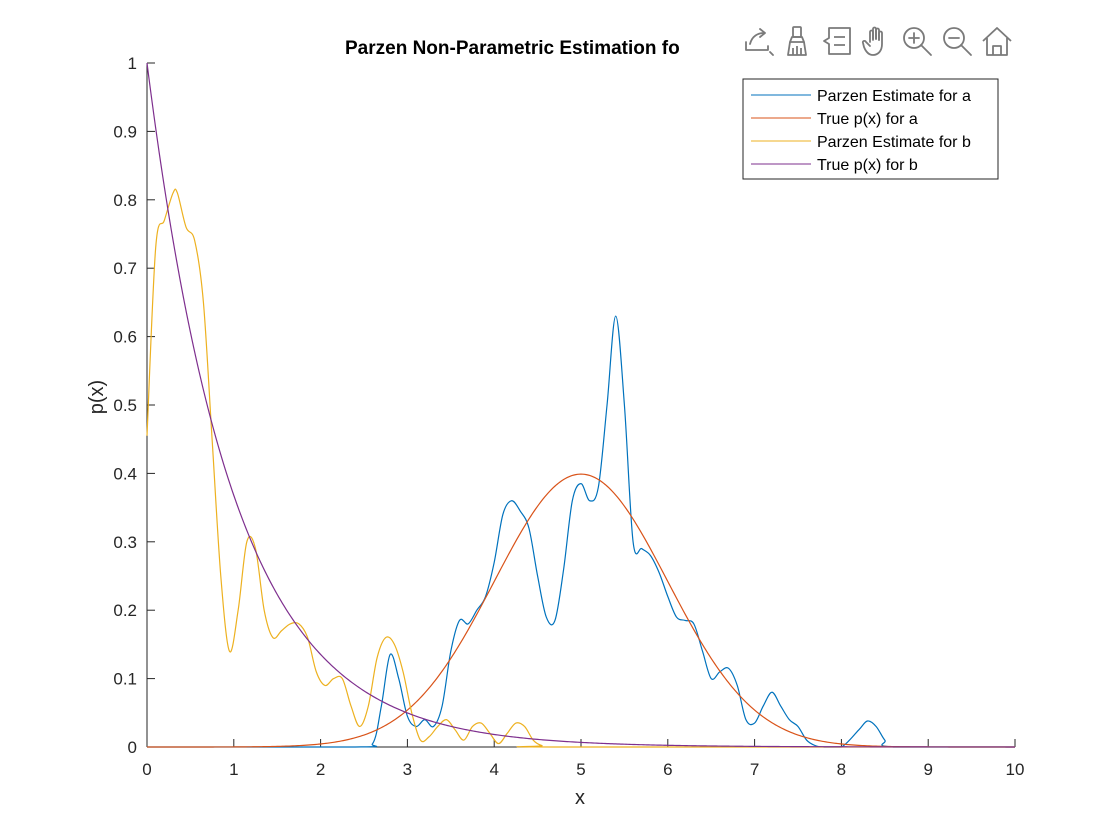 The width and height of the screenshot is (1120, 840). Describe the element at coordinates (125, 542) in the screenshot. I see `y-tick-label: 0.3` at that location.